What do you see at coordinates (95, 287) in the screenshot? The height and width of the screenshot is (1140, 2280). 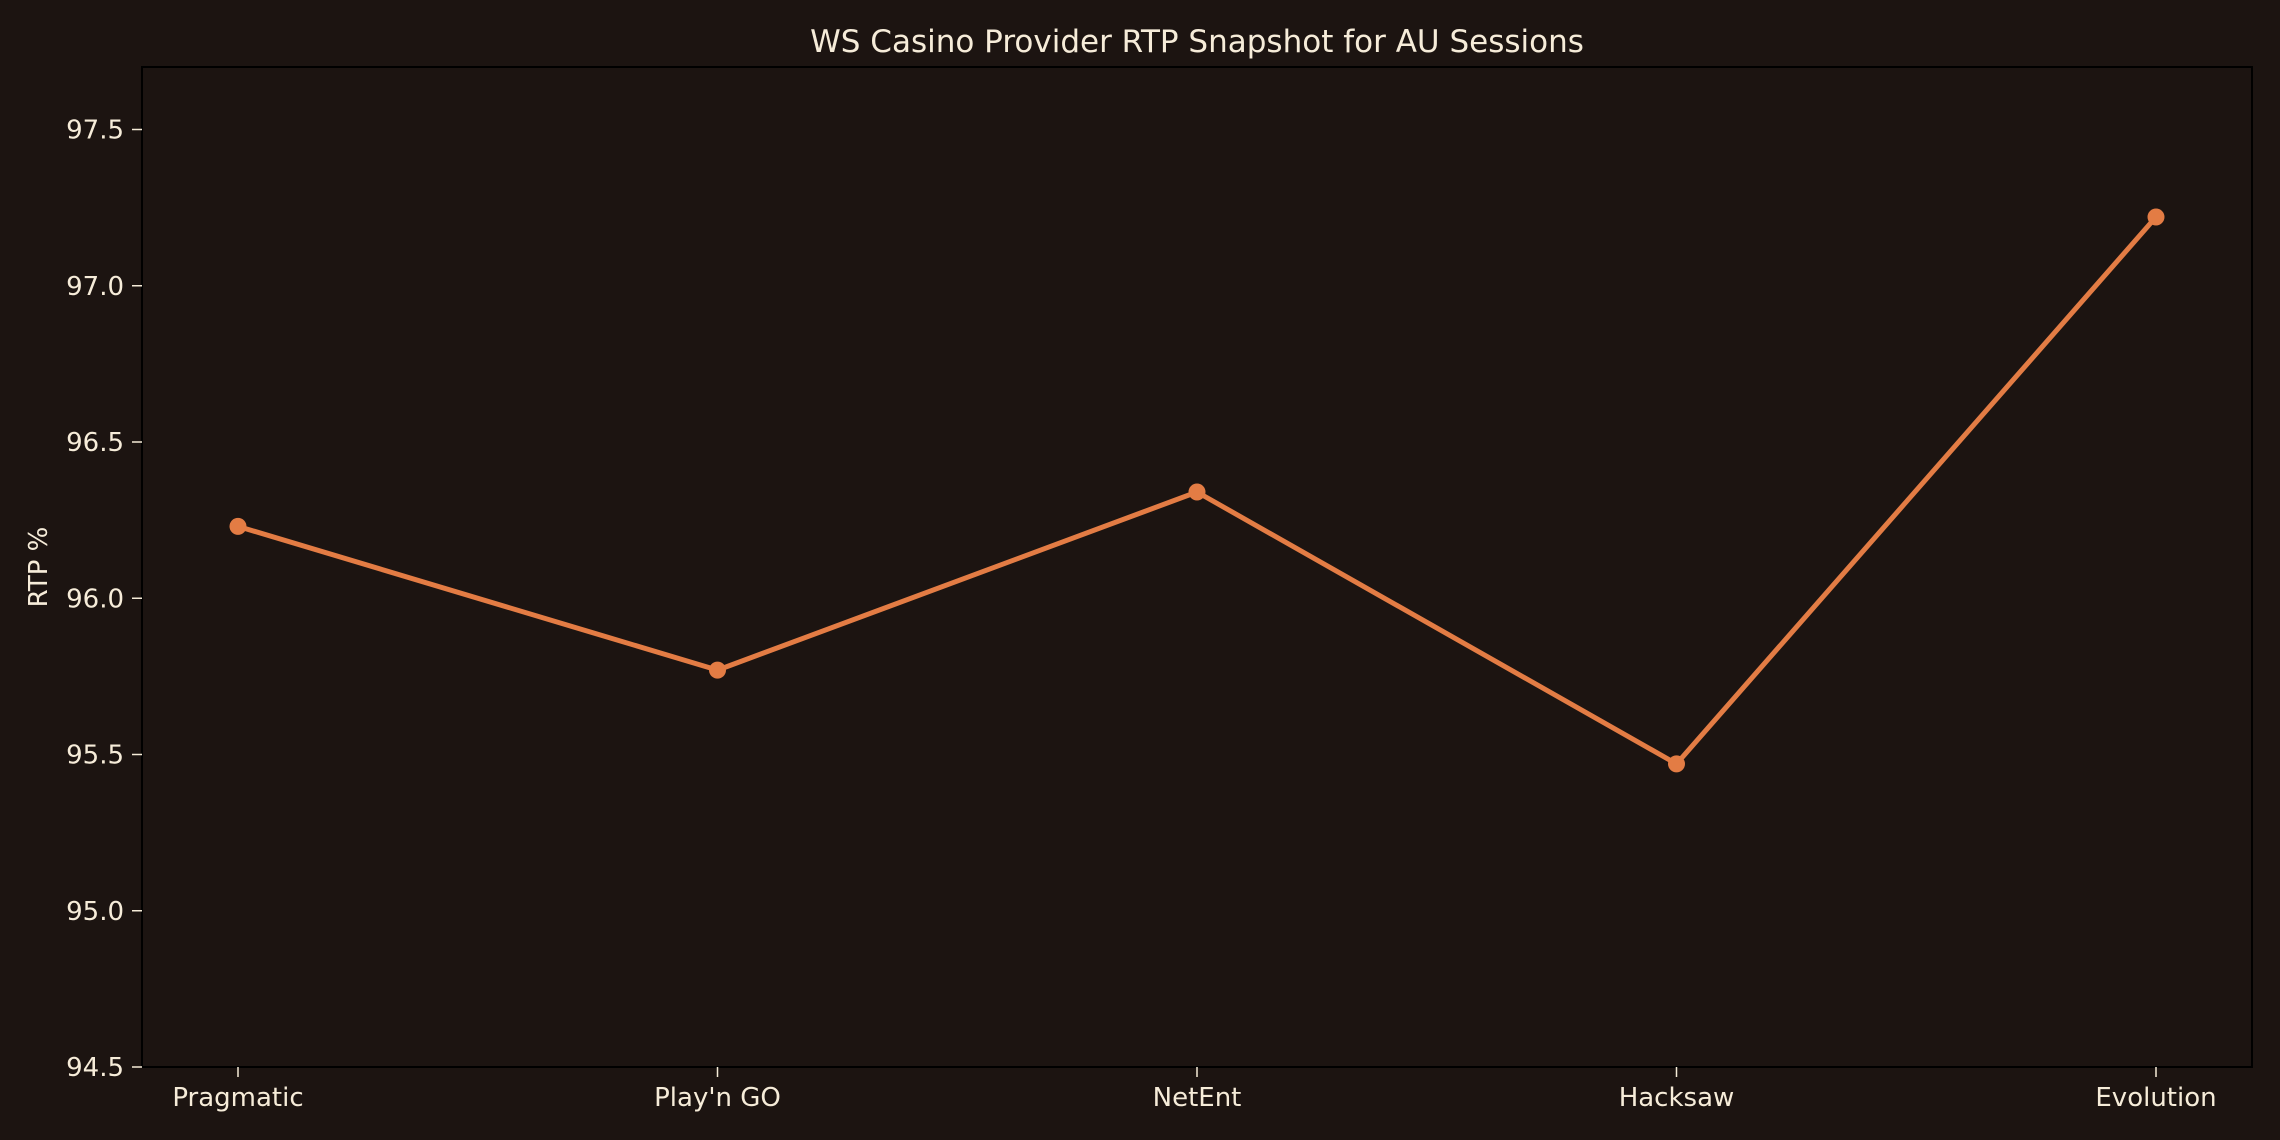 I see `y-tick-label: 97.0` at bounding box center [95, 287].